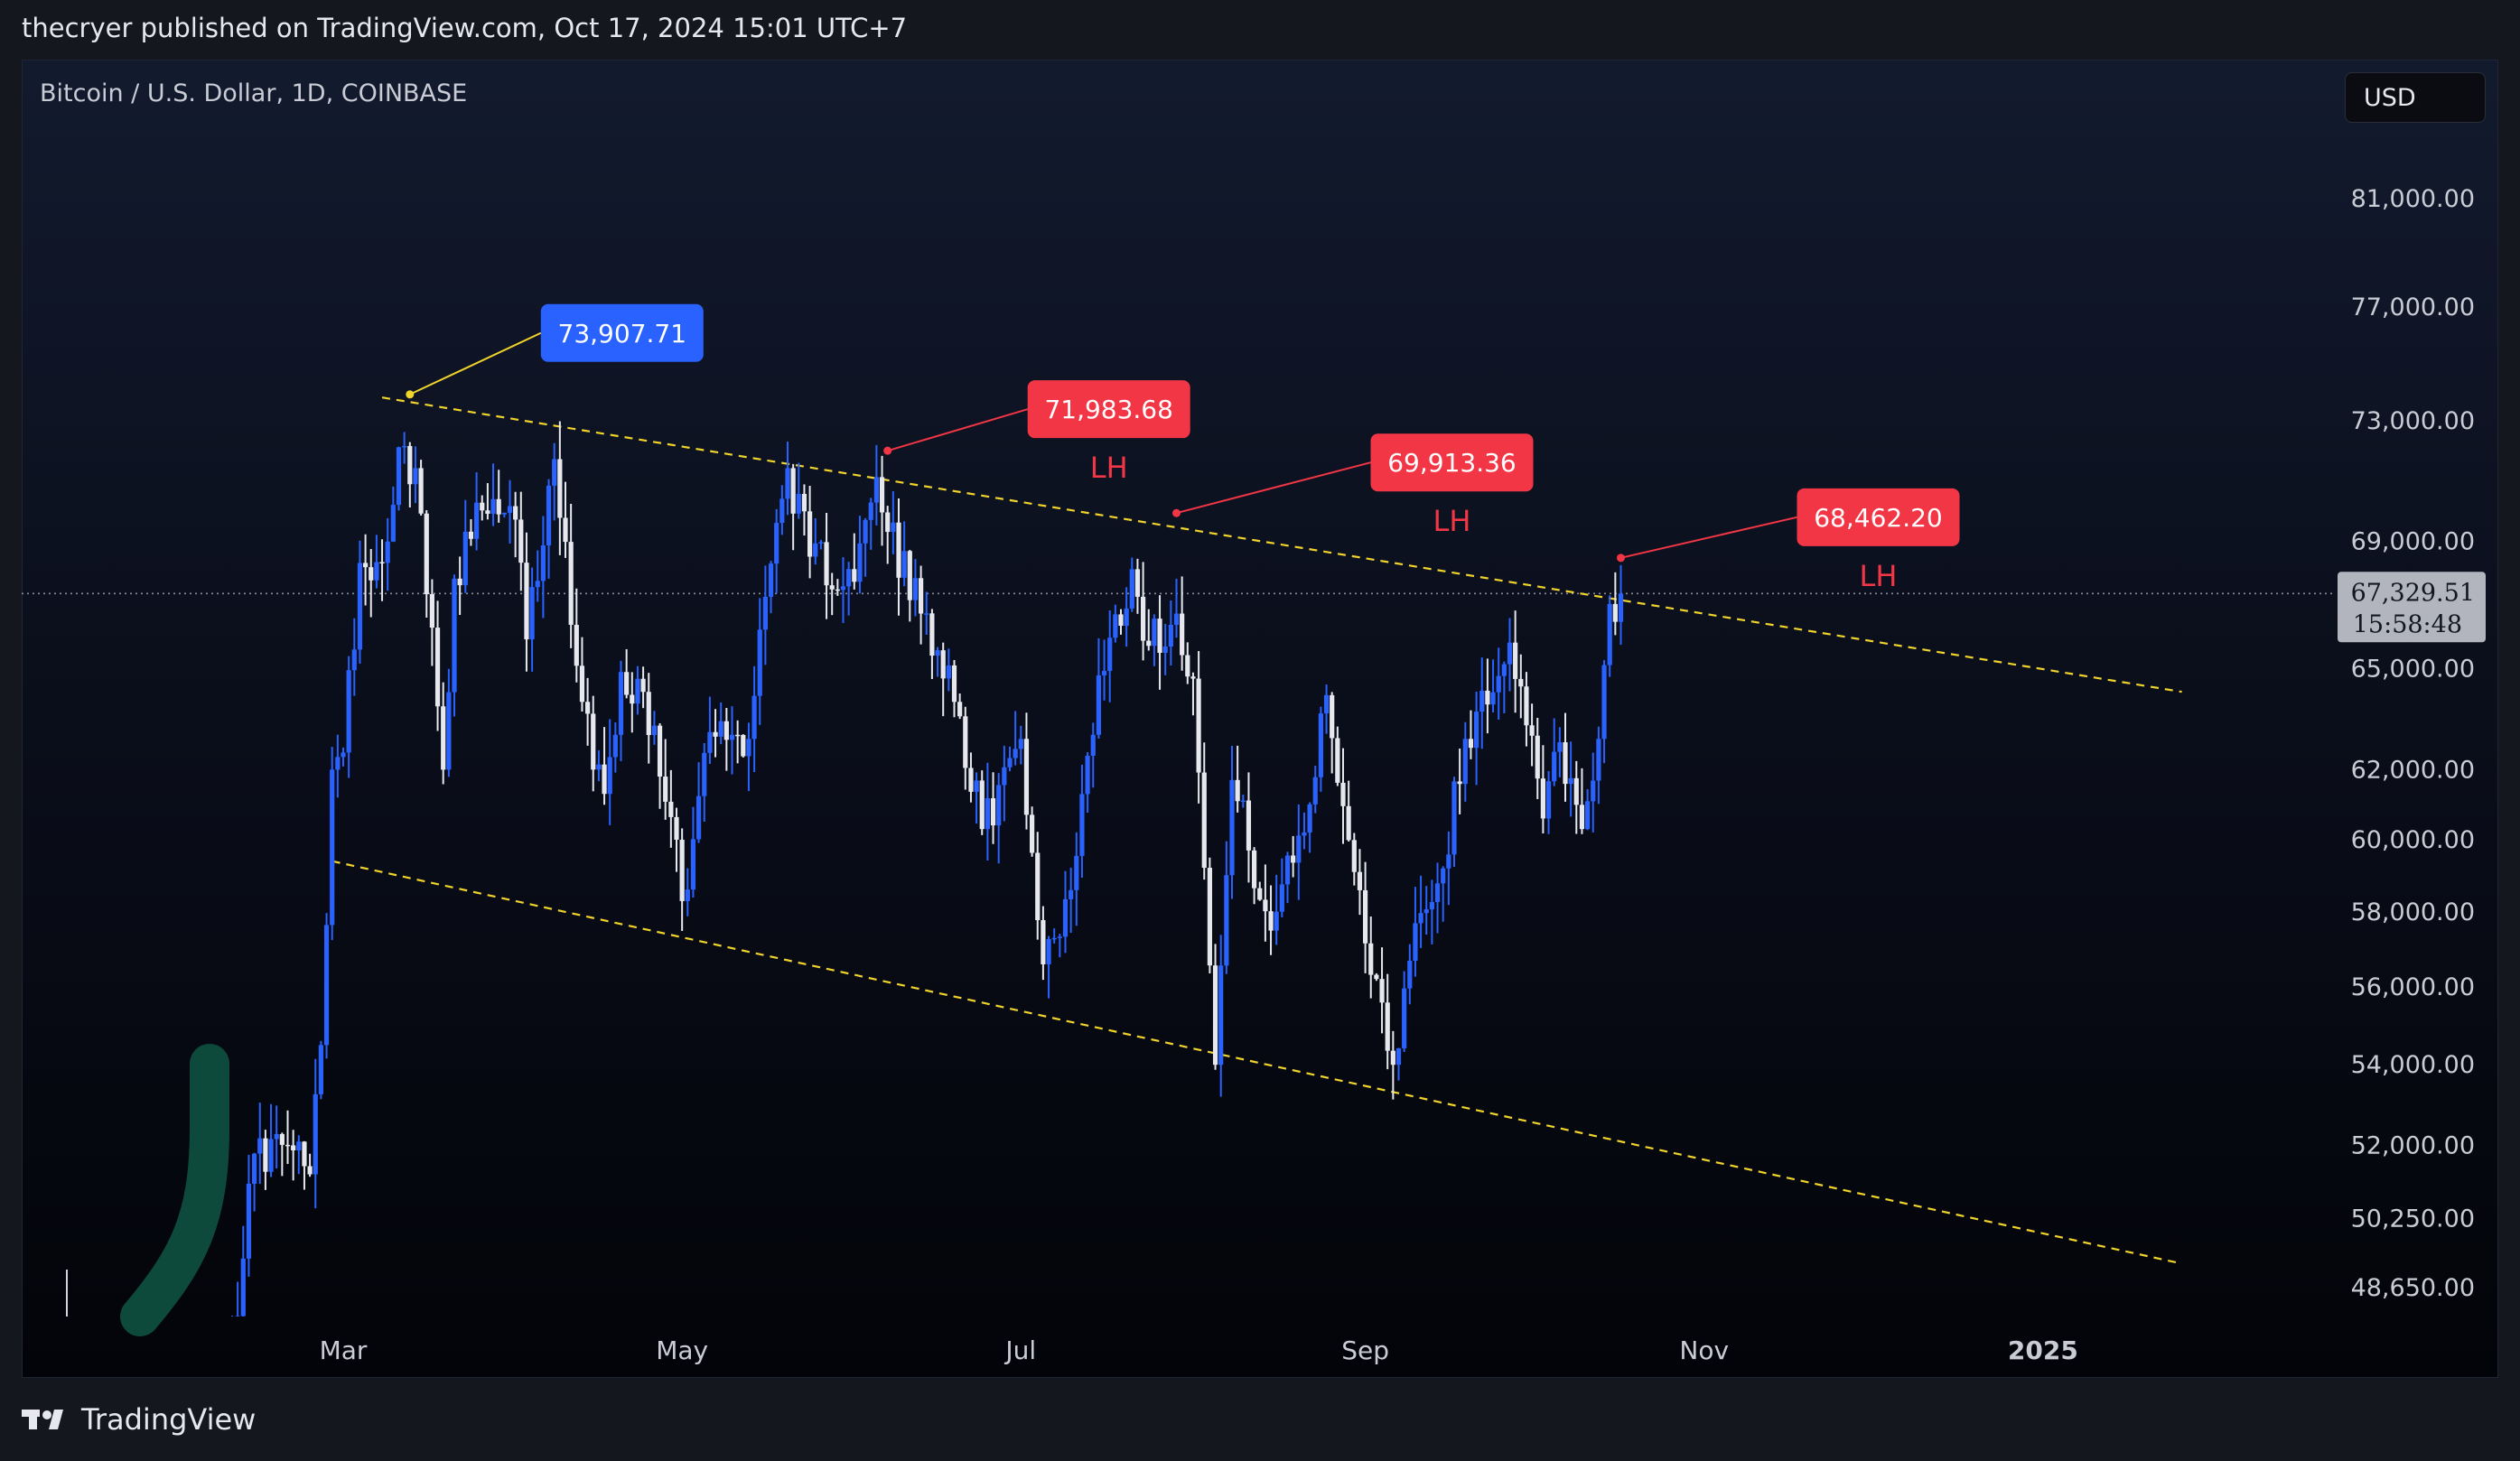 This screenshot has height=1461, width=2520. What do you see at coordinates (2413, 912) in the screenshot?
I see `price-tick-label: 58,000.00` at bounding box center [2413, 912].